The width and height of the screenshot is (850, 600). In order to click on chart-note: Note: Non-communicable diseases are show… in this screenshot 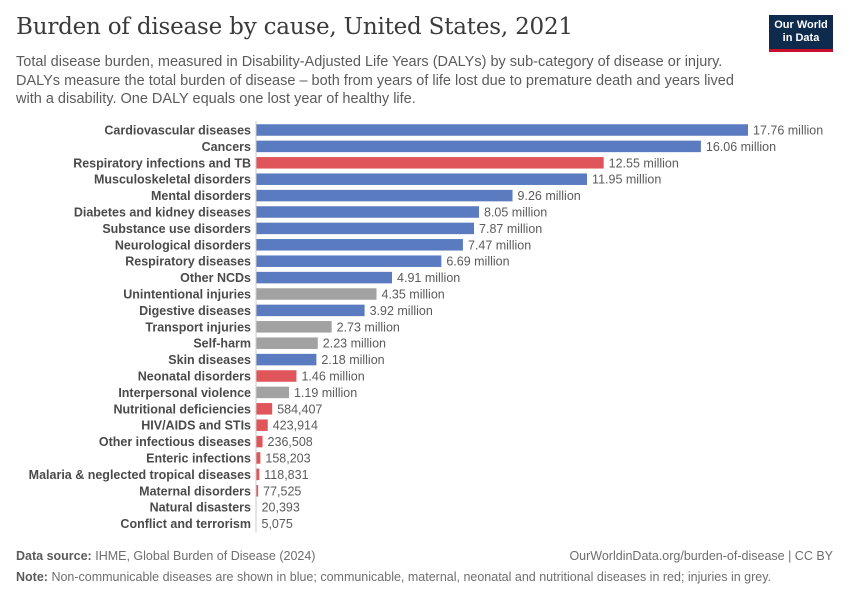, I will do `click(393, 577)`.